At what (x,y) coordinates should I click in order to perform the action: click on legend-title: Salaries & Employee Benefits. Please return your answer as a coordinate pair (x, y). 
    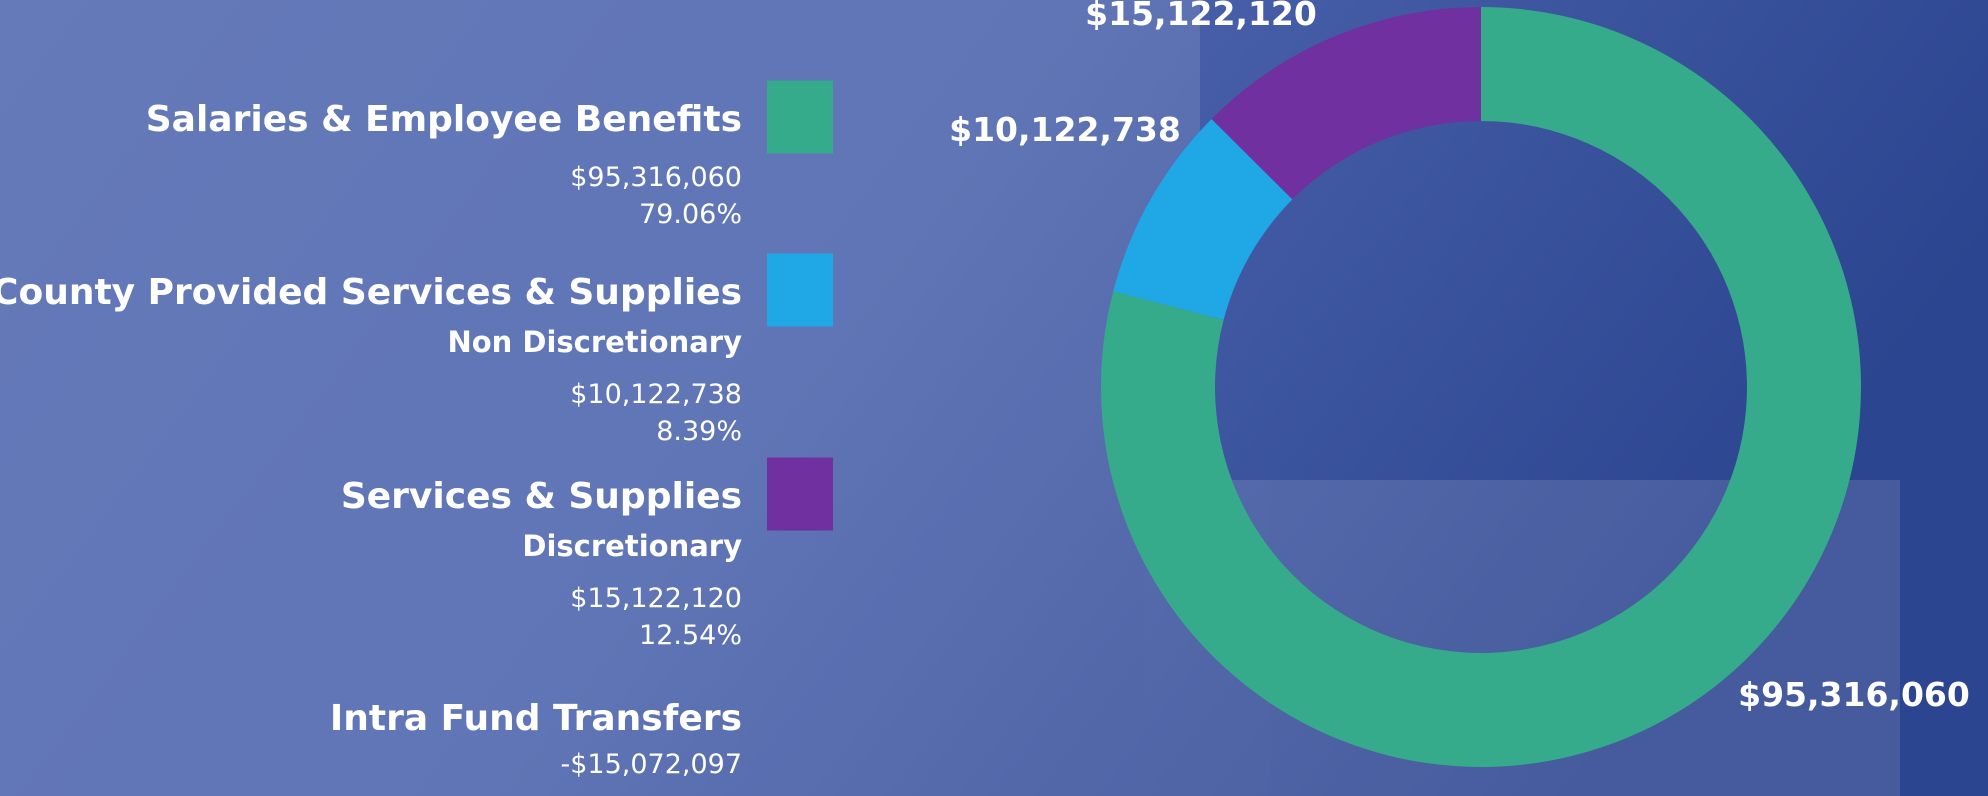
    Looking at the image, I should click on (444, 119).